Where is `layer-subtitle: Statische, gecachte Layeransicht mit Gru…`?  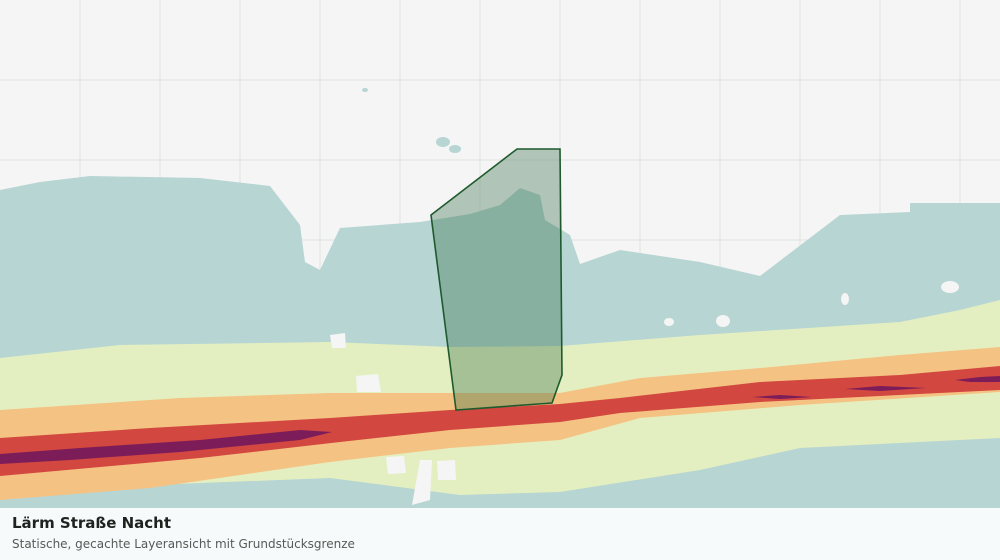 layer-subtitle: Statische, gecachte Layeransicht mit Gru… is located at coordinates (183, 544).